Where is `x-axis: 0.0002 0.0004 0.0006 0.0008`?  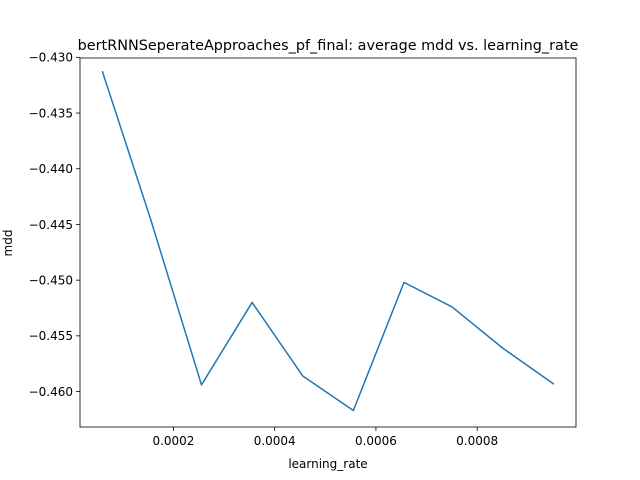 x-axis: 0.0002 0.0004 0.0006 0.0008 is located at coordinates (325, 437).